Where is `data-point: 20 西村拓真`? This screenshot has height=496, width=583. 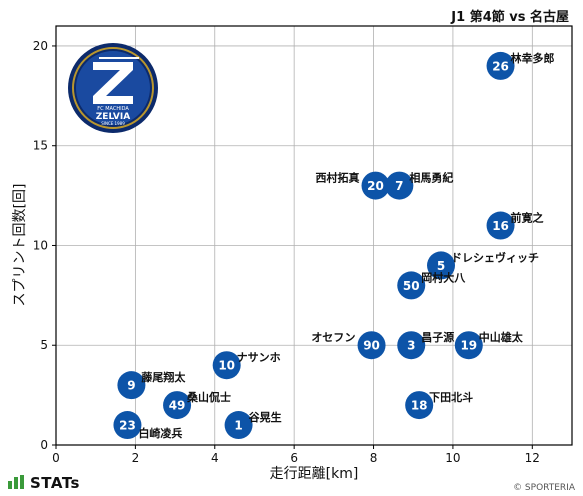
data-point: 20 西村拓真 is located at coordinates (353, 185).